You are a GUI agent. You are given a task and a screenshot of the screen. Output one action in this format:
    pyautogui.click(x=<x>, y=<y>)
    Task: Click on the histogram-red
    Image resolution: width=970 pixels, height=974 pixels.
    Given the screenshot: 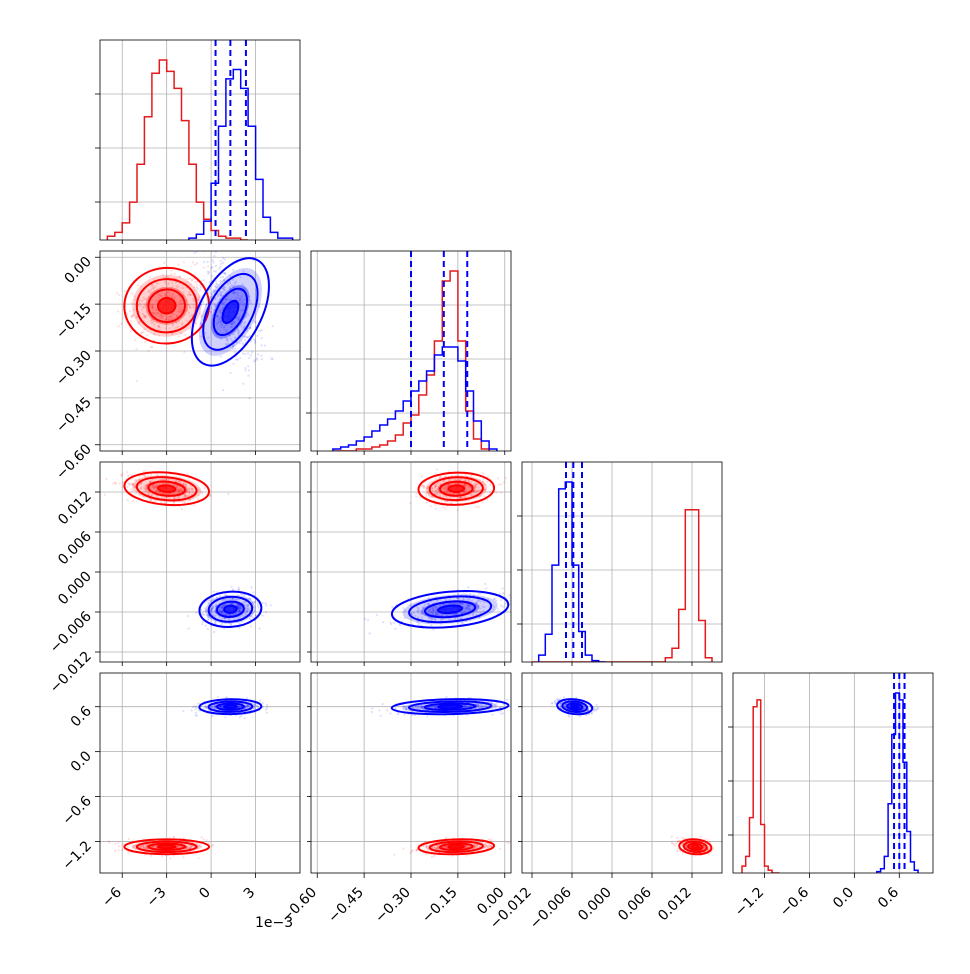 What is the action you would take?
    pyautogui.click(x=760, y=786)
    